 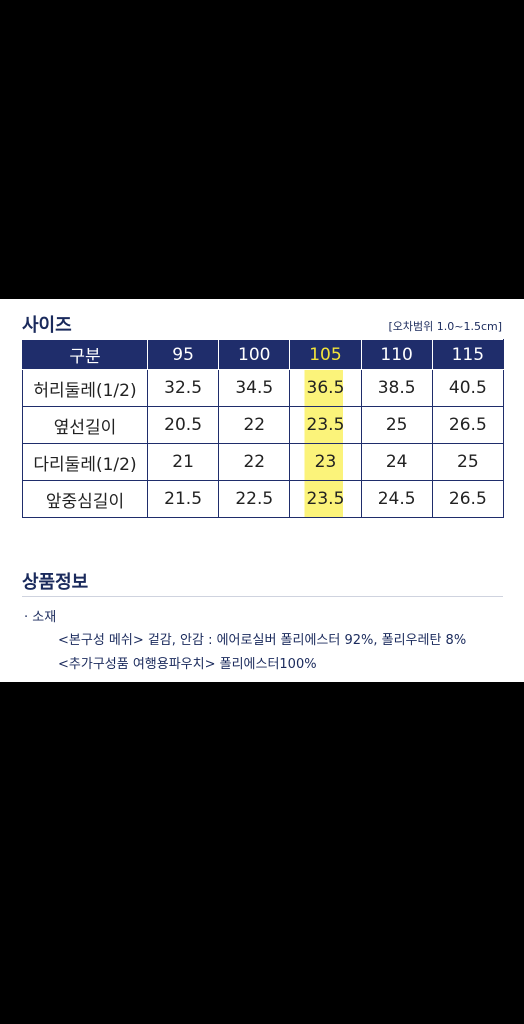 I want to click on table-cell: 21, so click(x=183, y=462).